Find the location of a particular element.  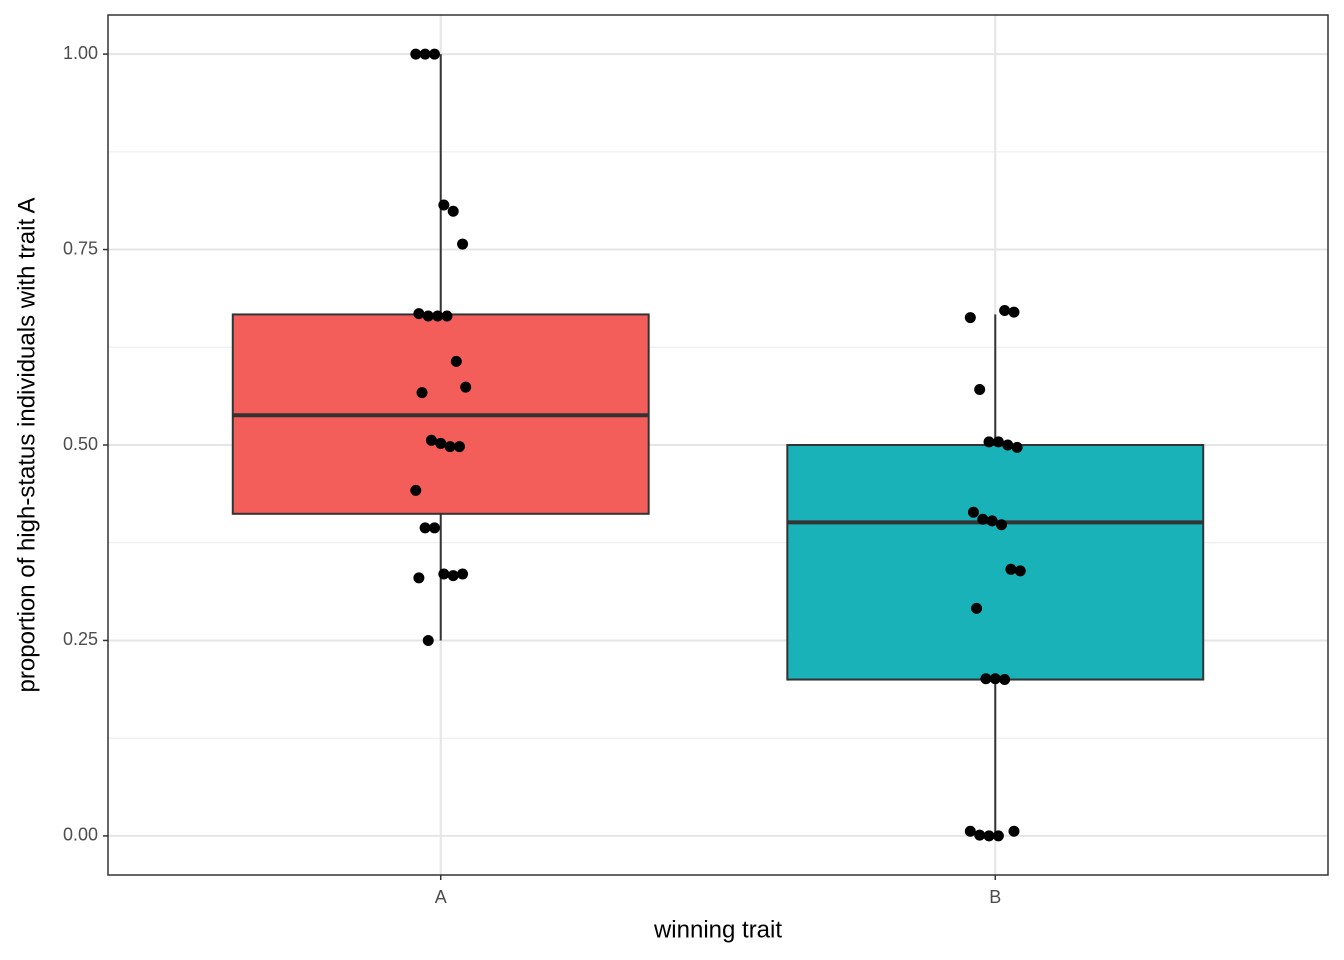

y-tick-label: 0.50 is located at coordinates (80, 444).